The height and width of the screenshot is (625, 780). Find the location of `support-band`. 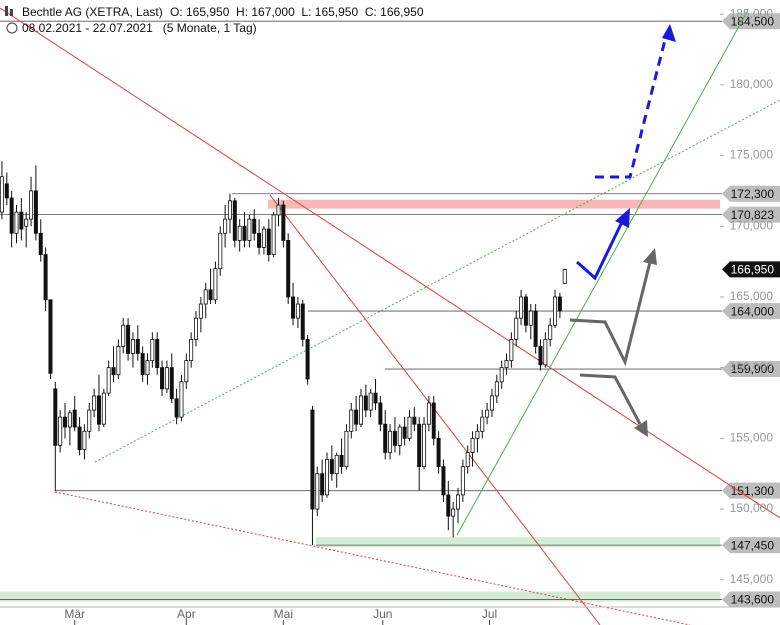

support-band is located at coordinates (518, 542).